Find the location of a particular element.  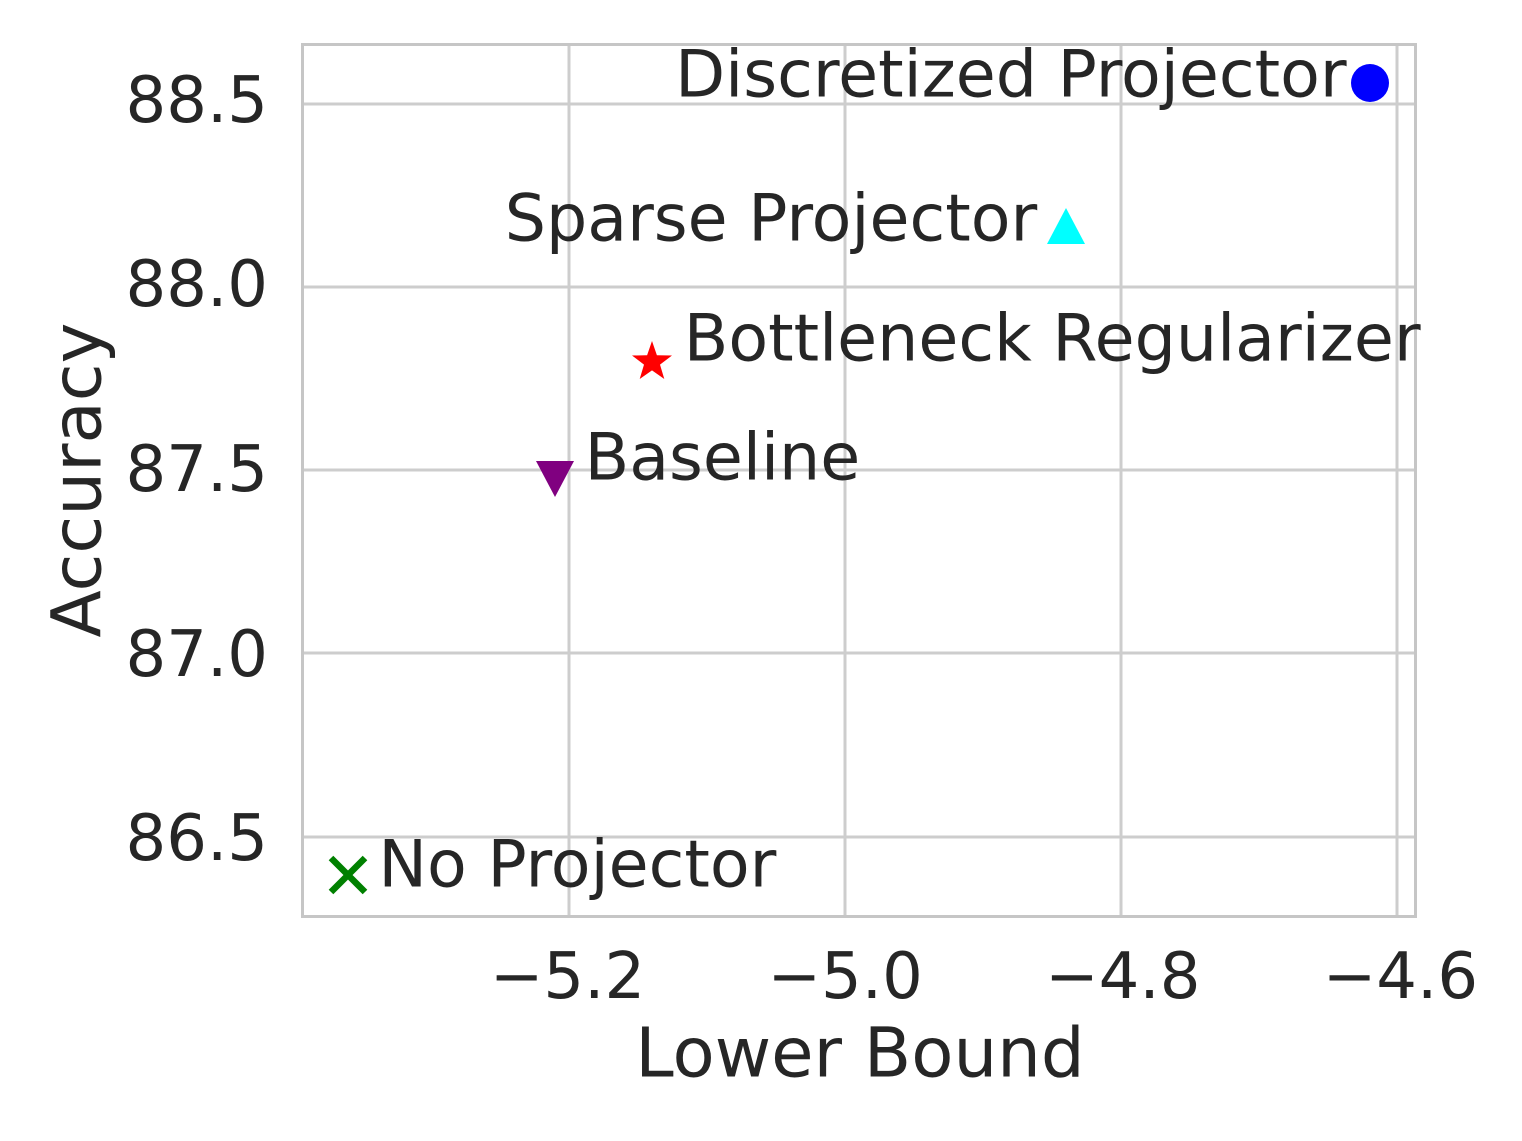

gridline-vertical-−5.2 is located at coordinates (569, 480).